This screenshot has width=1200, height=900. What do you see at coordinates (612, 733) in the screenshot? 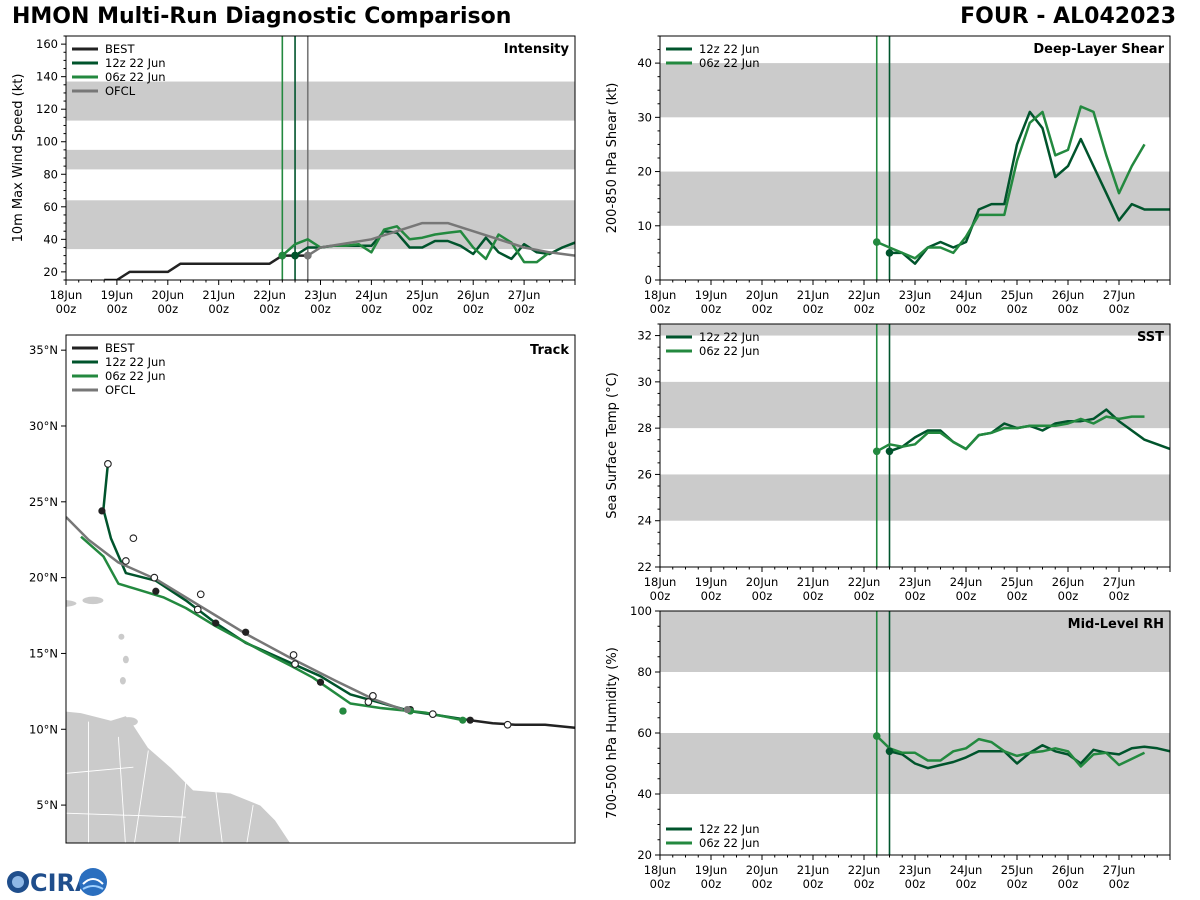
I see `y-axis-label: 700-500 hPa Humidity (%)` at bounding box center [612, 733].